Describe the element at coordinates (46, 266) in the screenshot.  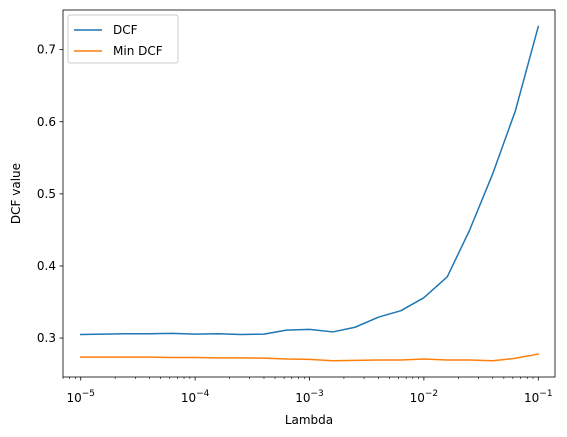
I see `y-tick-label: 0.4` at that location.